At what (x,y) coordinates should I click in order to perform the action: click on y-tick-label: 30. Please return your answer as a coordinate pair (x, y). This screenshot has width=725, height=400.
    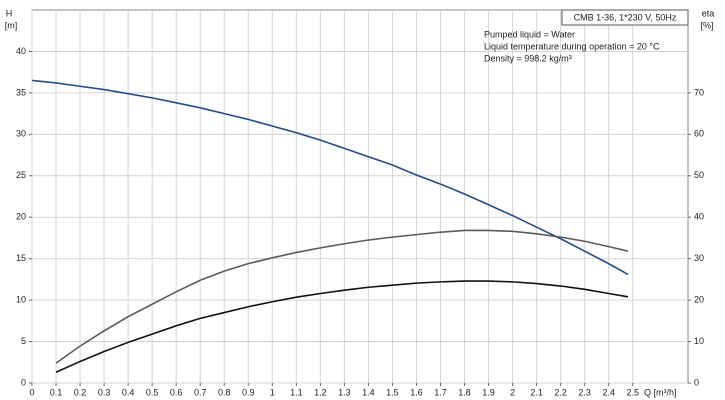
    Looking at the image, I should click on (21, 134).